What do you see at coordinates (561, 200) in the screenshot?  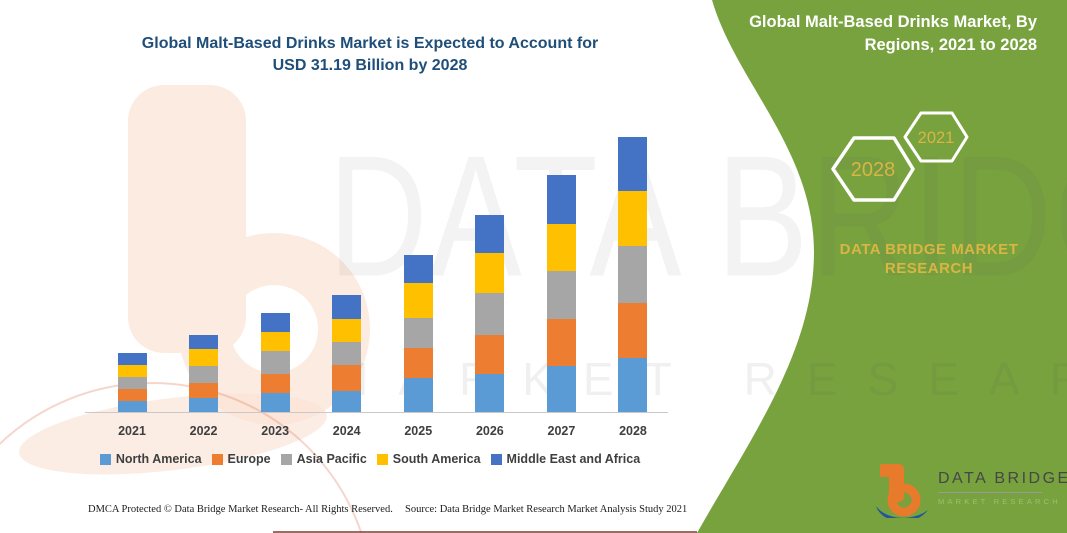 I see `segment-middle-east-and-africa-2027` at bounding box center [561, 200].